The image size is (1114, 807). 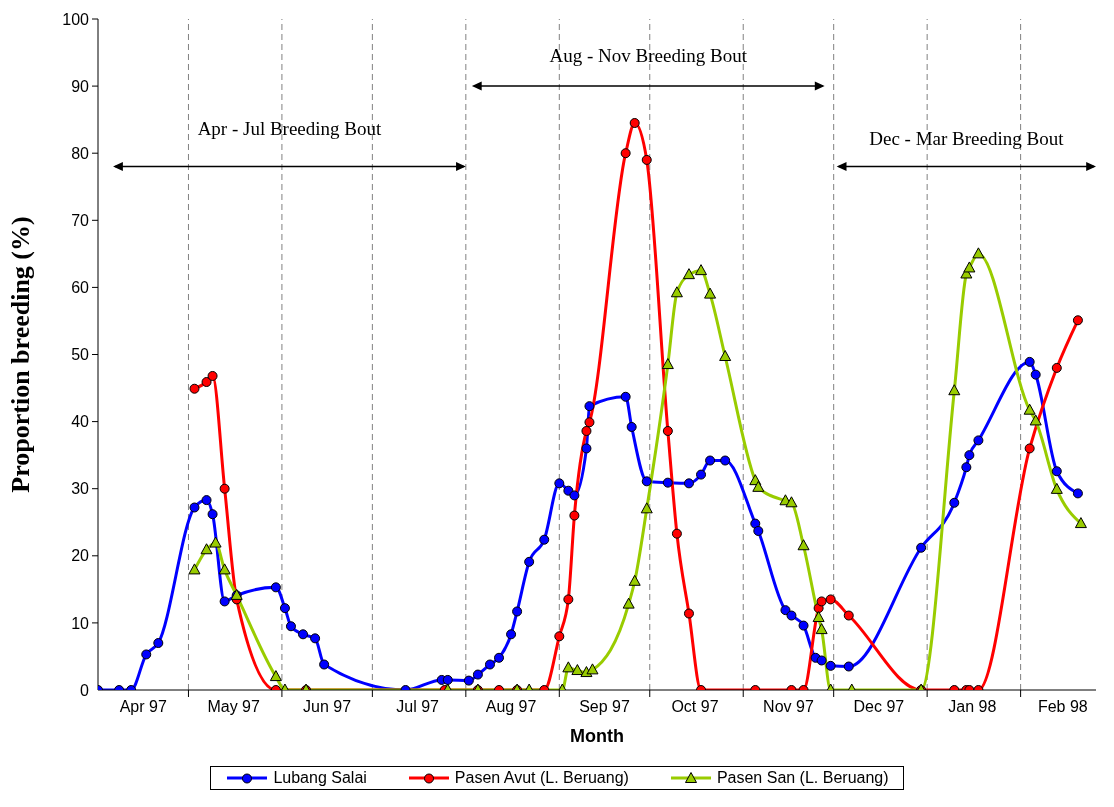 I want to click on x-tick-label: Jul 97, so click(x=418, y=707).